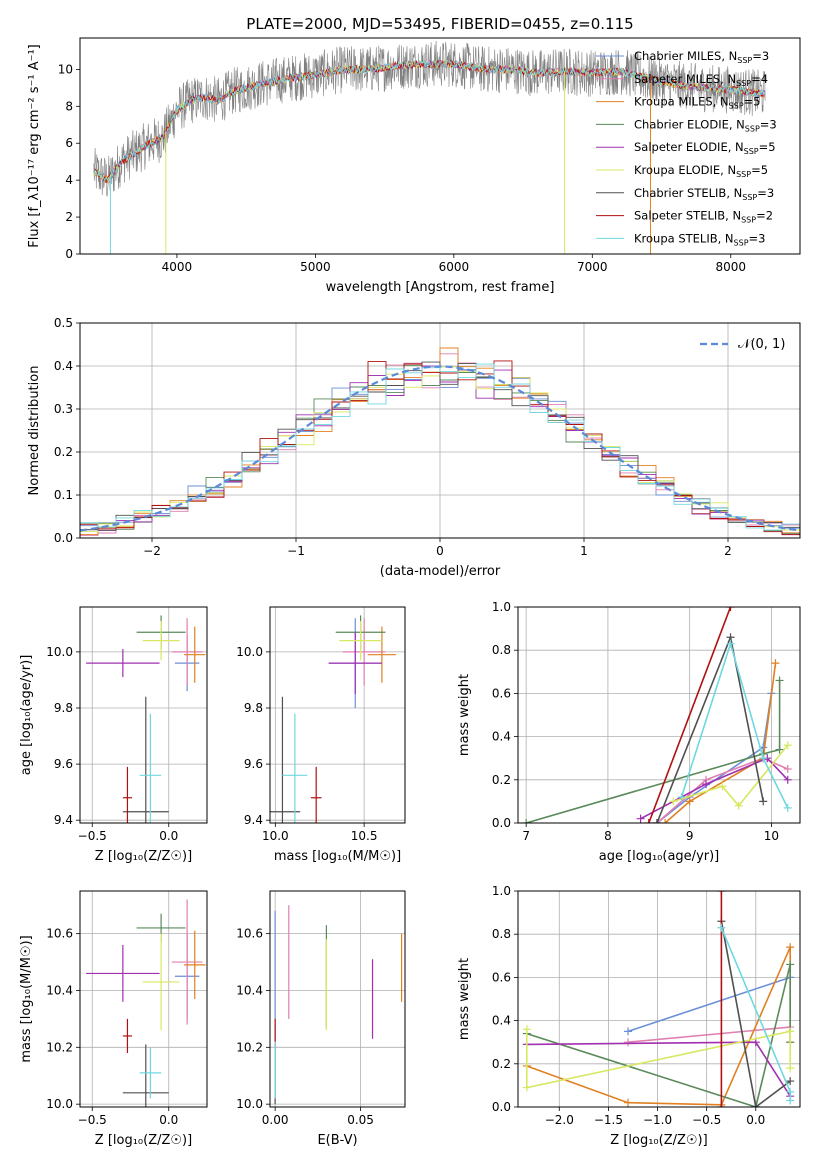 This screenshot has width=819, height=1170. I want to click on x-tick-label: 0, so click(440, 551).